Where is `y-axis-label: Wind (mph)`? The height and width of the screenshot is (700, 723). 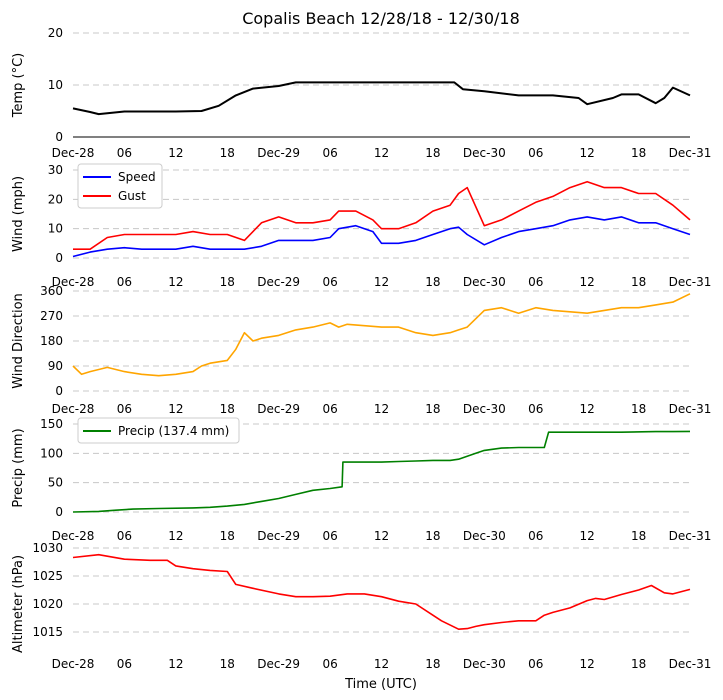
y-axis-label: Wind (mph) is located at coordinates (18, 214).